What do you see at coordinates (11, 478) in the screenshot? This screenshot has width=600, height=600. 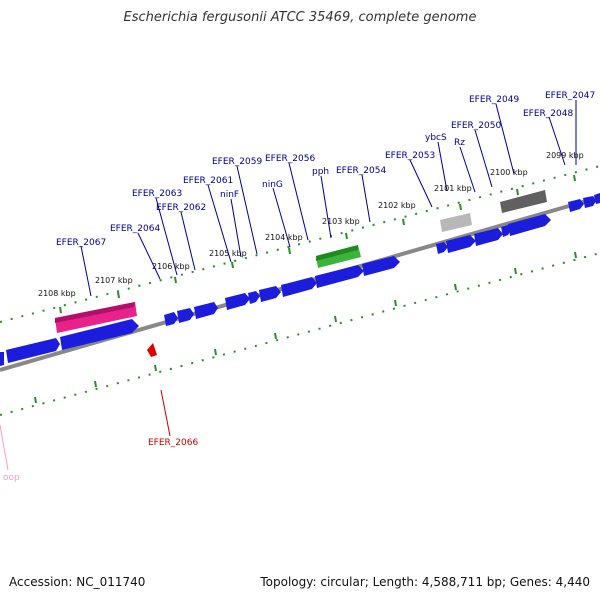 I see `gene-label-pink: oop` at bounding box center [11, 478].